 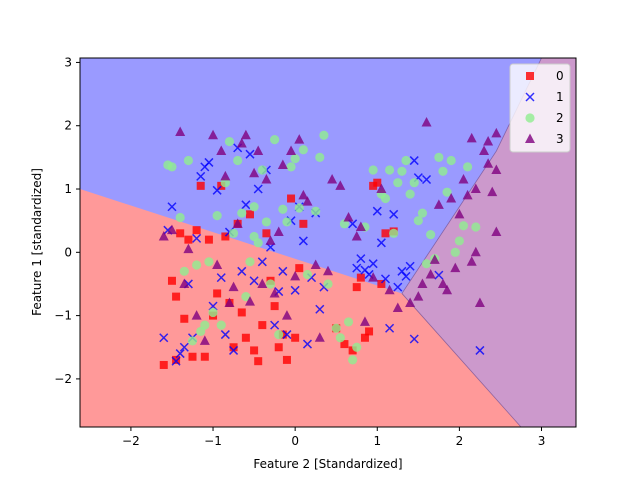 I want to click on y-tick-label: 0, so click(x=68, y=252).